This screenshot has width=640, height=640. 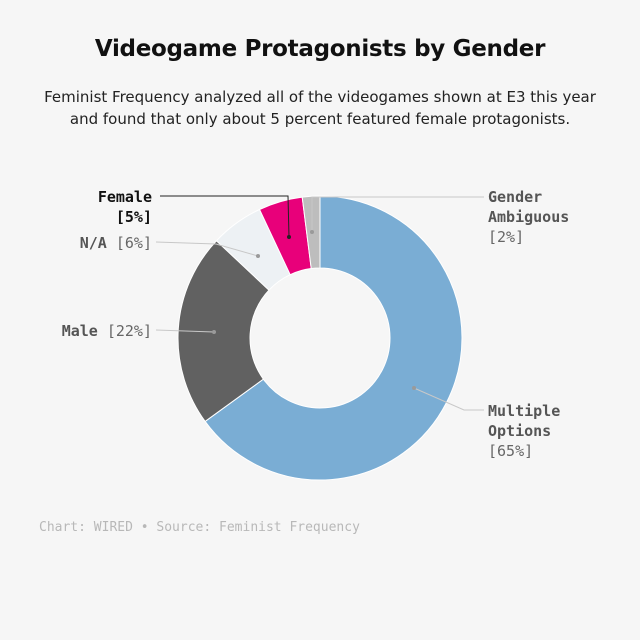 What do you see at coordinates (185, 331) in the screenshot?
I see `leader-line-male` at bounding box center [185, 331].